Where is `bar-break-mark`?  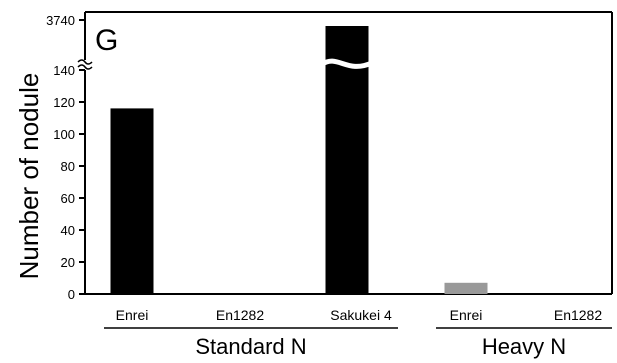 bar-break-mark is located at coordinates (347, 63).